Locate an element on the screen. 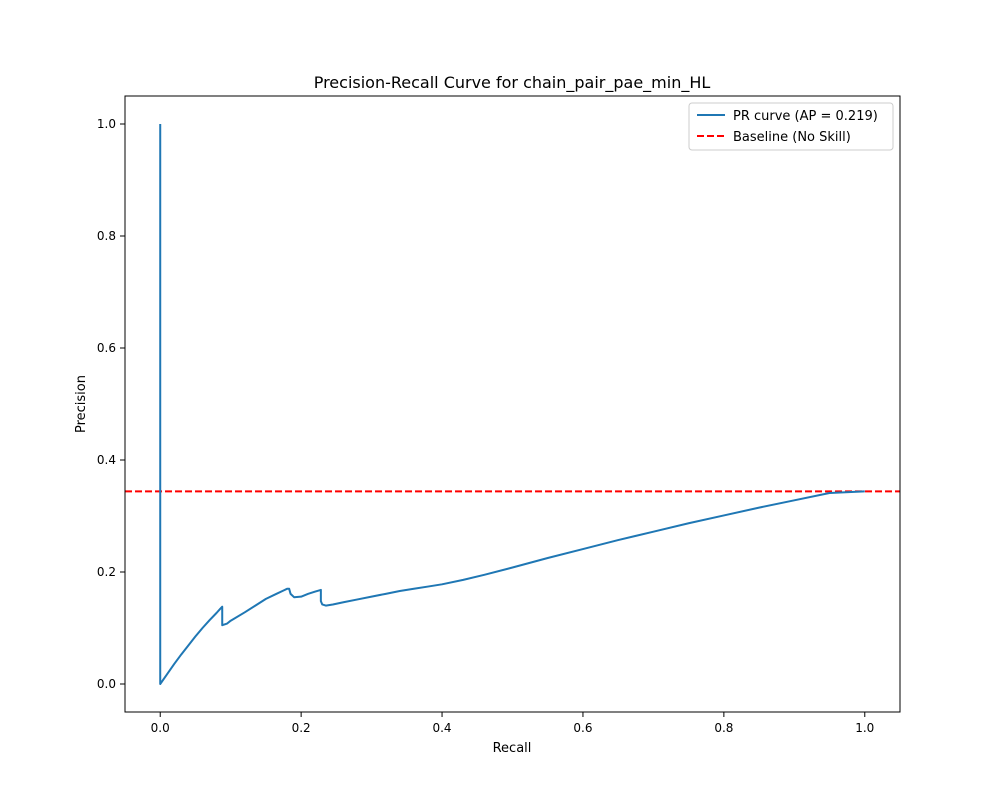  y-tick-label: 0.4 is located at coordinates (106, 460).